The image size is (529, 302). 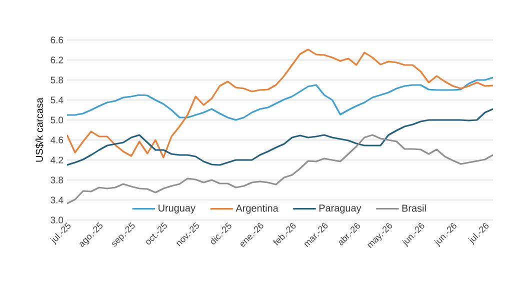 What do you see at coordinates (414, 208) in the screenshot?
I see `legend-label: Brasil` at bounding box center [414, 208].